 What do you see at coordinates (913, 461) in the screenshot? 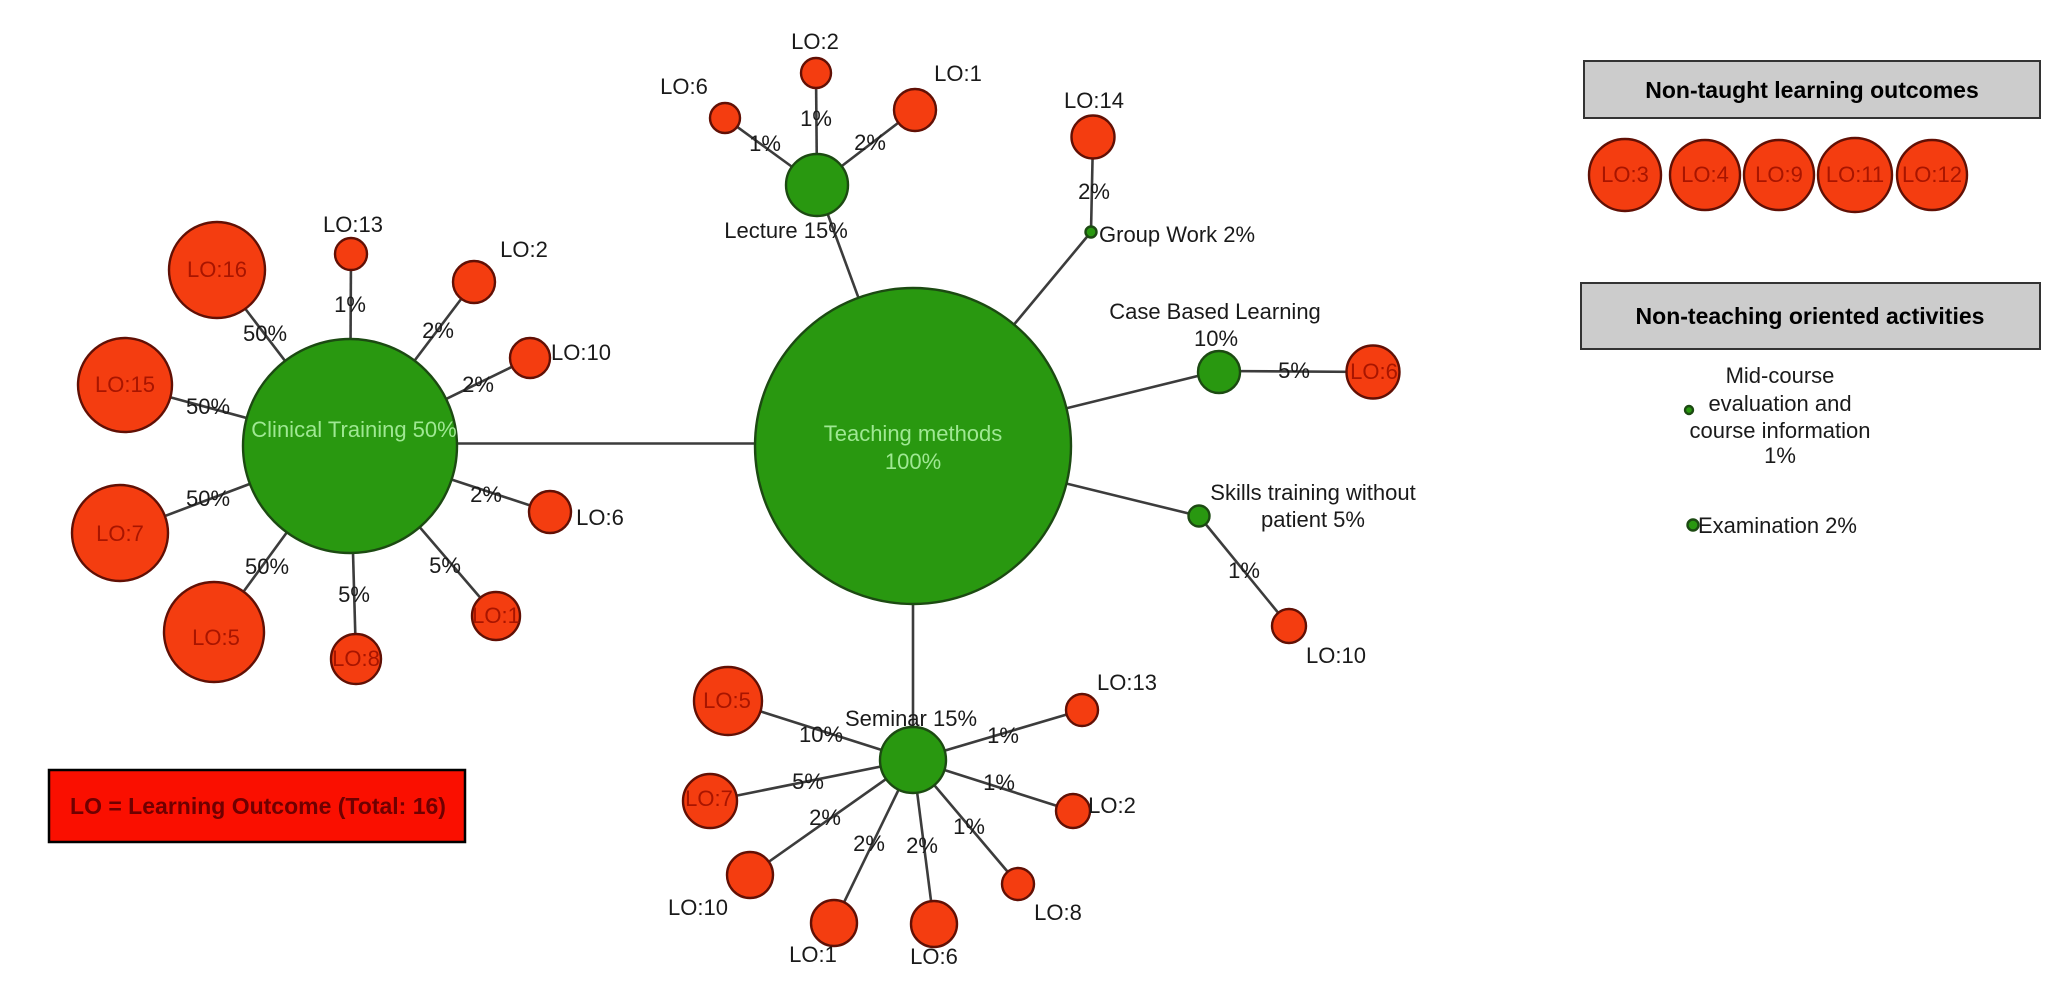
I see `svg-text: 100%` at bounding box center [913, 461].